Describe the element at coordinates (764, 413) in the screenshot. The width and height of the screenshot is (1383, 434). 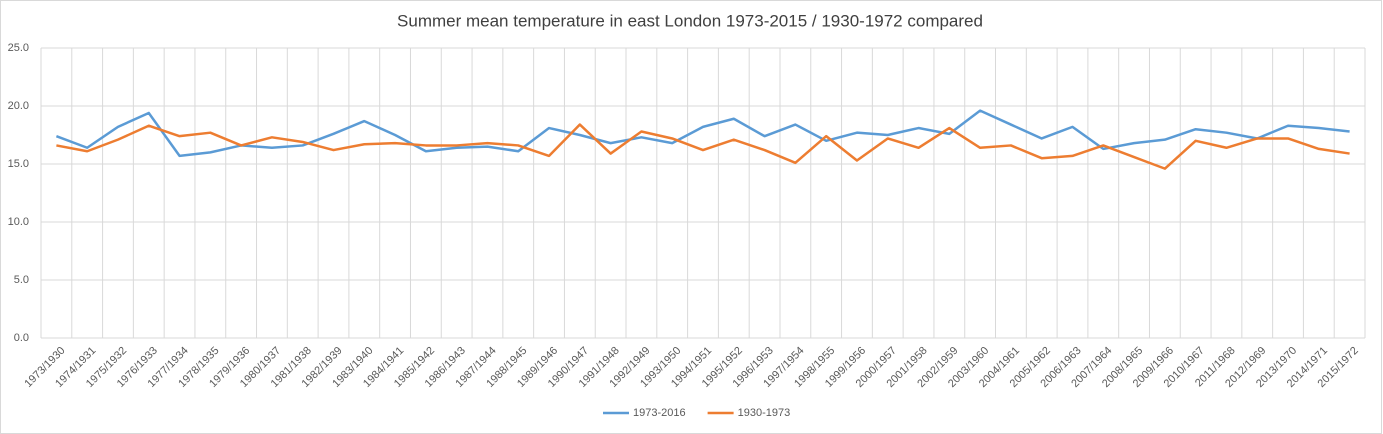
I see `legend-label: 1930-1973` at that location.